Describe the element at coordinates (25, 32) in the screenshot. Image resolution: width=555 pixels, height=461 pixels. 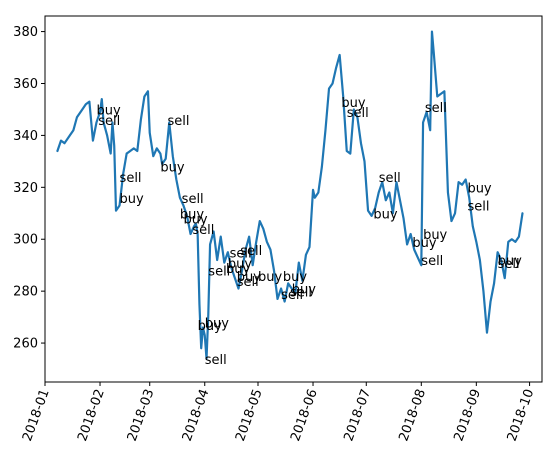
I see `y-tick-label: 380` at that location.